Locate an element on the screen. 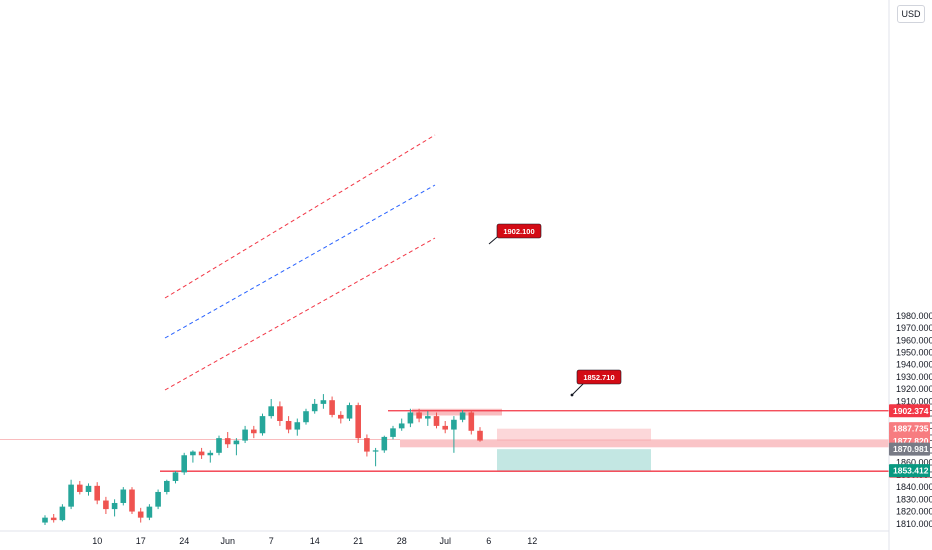  price-tick-label: 1940.000 is located at coordinates (914, 365).